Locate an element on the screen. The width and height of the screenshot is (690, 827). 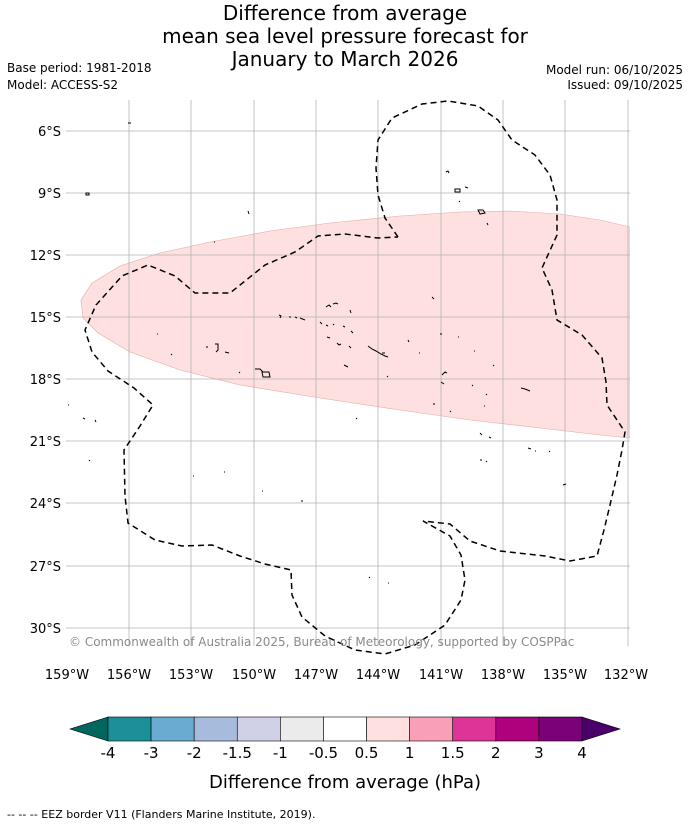
lon-label-150w: 150°W is located at coordinates (254, 675).